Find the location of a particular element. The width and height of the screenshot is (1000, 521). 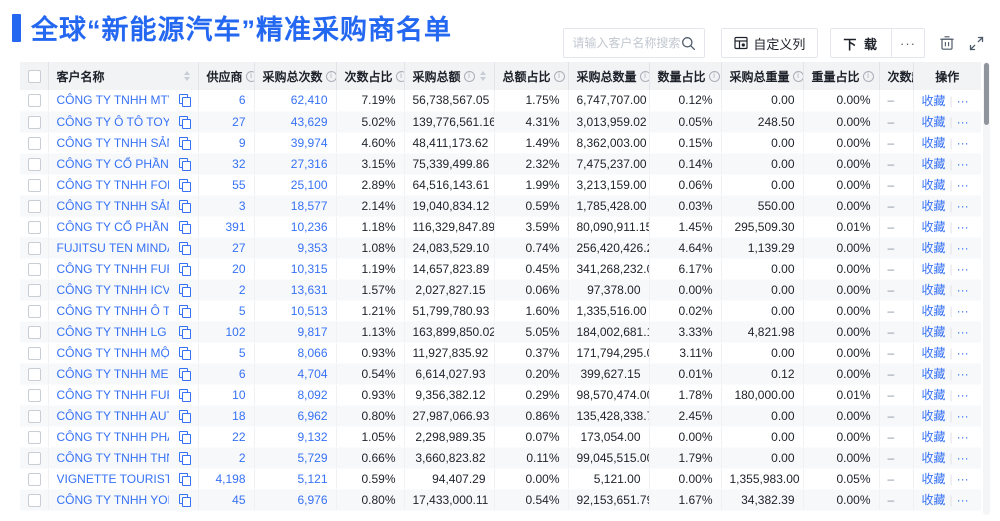

customer-name-link: CÔNG TY TNHH FORD VIỆT NAM is located at coordinates (112, 184).